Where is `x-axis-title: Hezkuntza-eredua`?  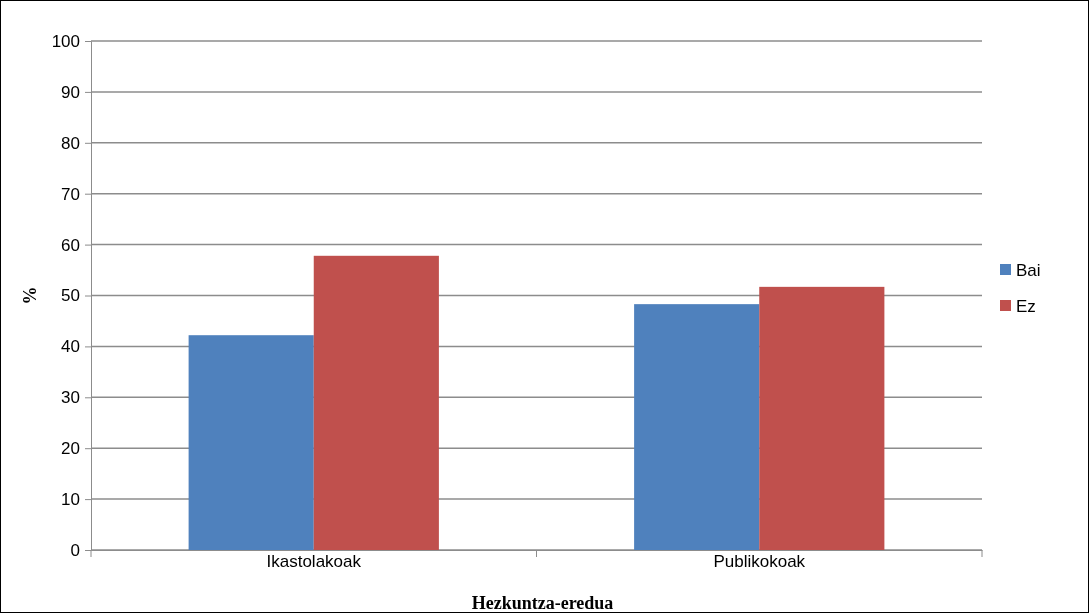 x-axis-title: Hezkuntza-eredua is located at coordinates (542, 603).